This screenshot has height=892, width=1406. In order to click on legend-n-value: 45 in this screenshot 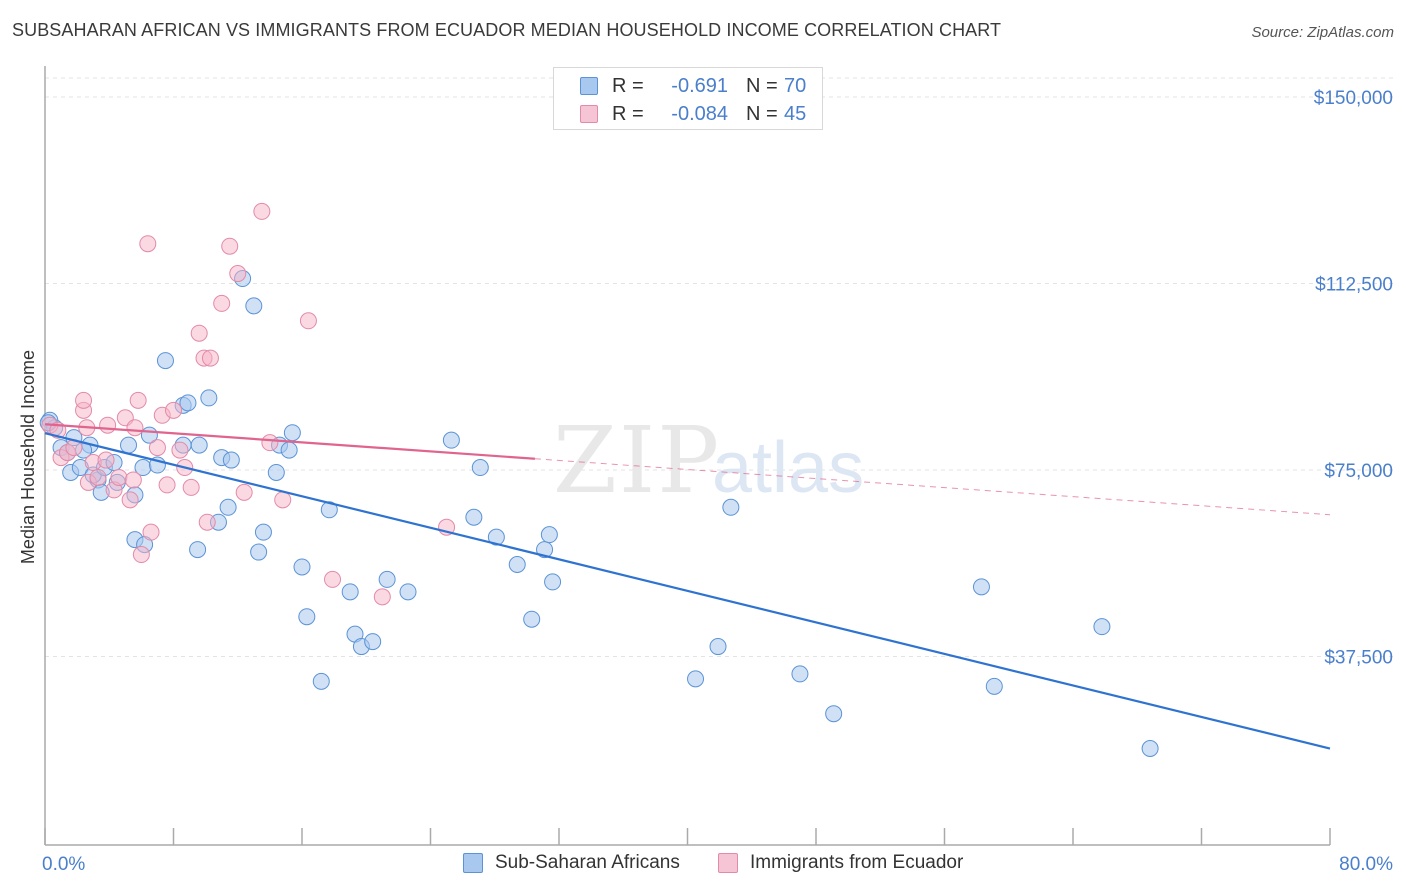, I will do `click(795, 113)`.